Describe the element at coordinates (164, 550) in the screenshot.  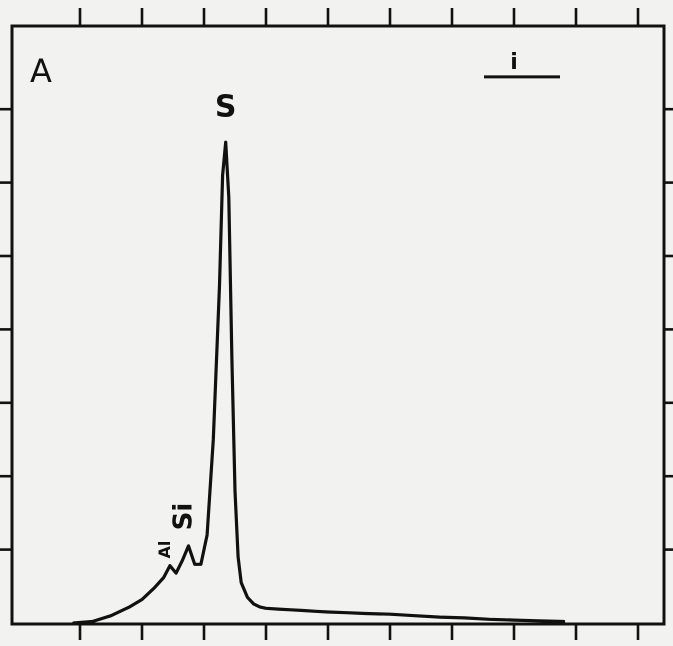
I see `peak-label-al: Al` at that location.